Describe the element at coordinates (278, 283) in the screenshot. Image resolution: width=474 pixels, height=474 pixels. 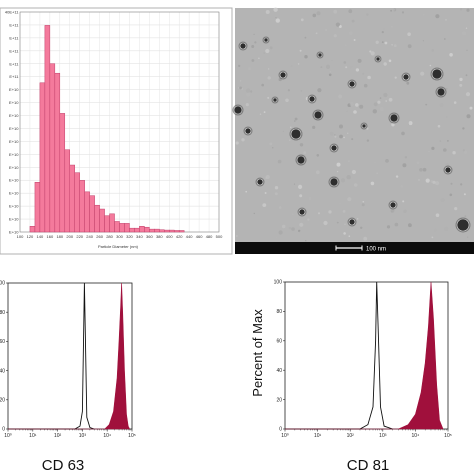
I see `flow-y-tick-label: 100` at that location.